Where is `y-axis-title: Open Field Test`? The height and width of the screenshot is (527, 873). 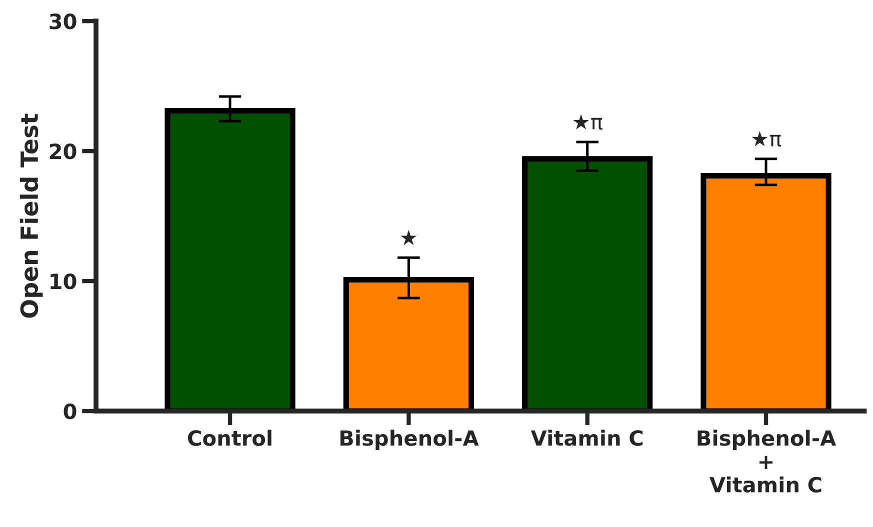 y-axis-title: Open Field Test is located at coordinates (31, 216).